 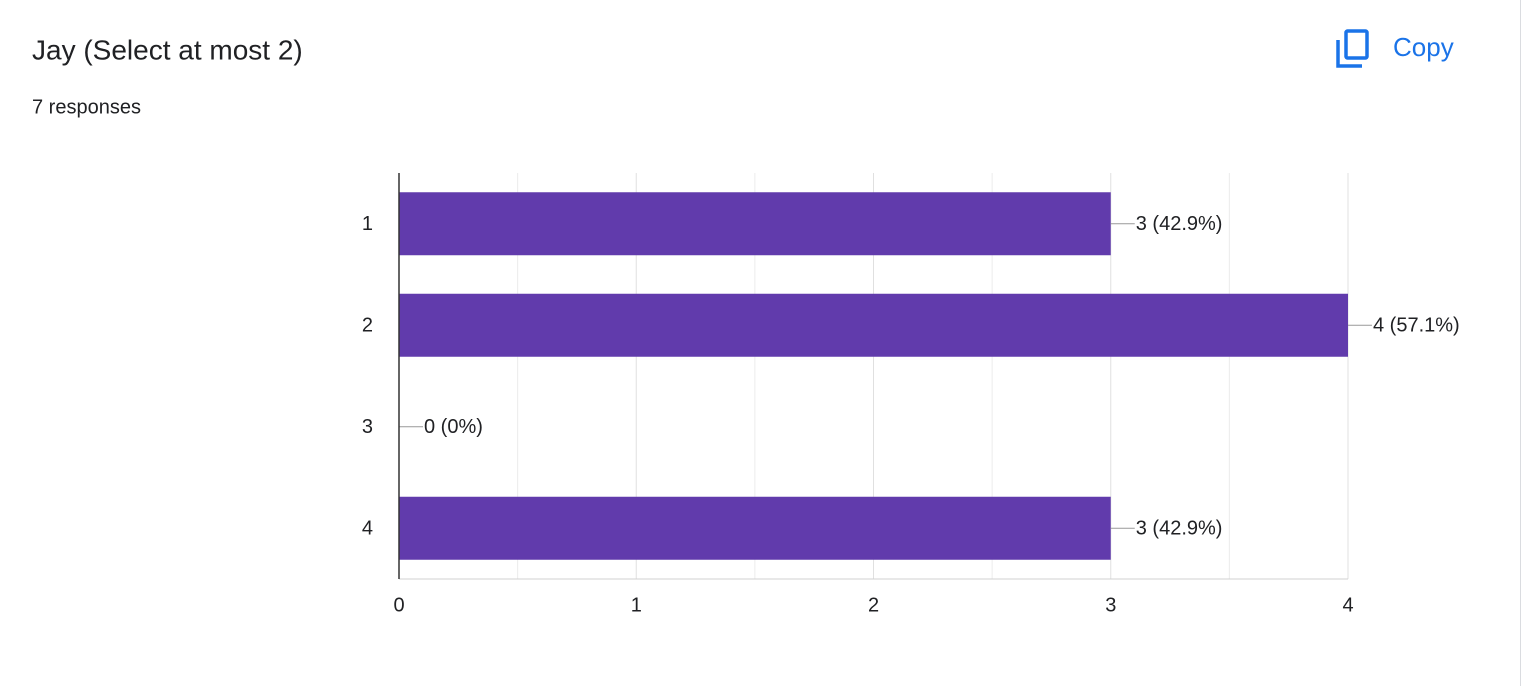 I want to click on x-tick-label: 3, so click(x=1110, y=605).